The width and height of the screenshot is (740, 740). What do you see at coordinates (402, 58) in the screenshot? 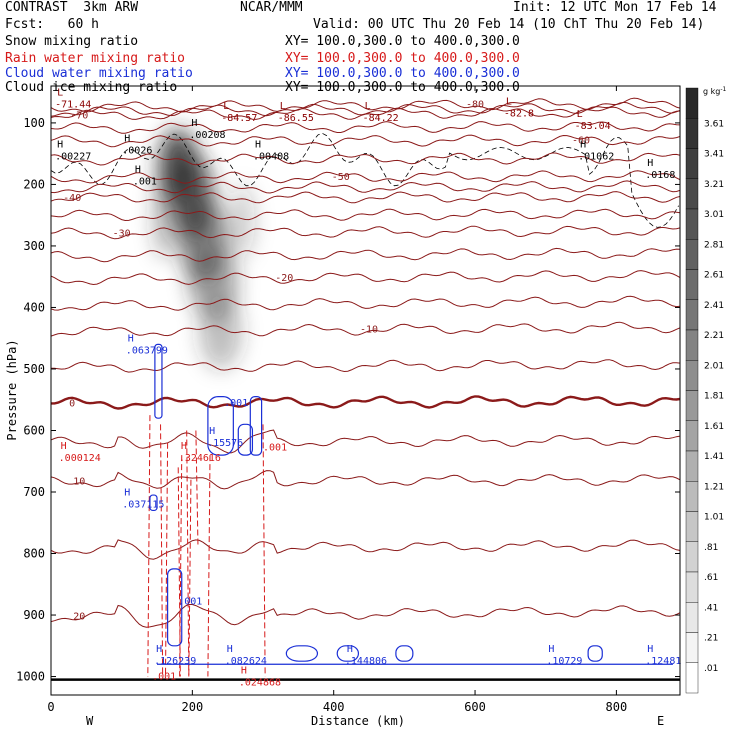
I see `legend-rain-xy: XY= 100.0,300.0 to 400.0,300.0` at bounding box center [402, 58].